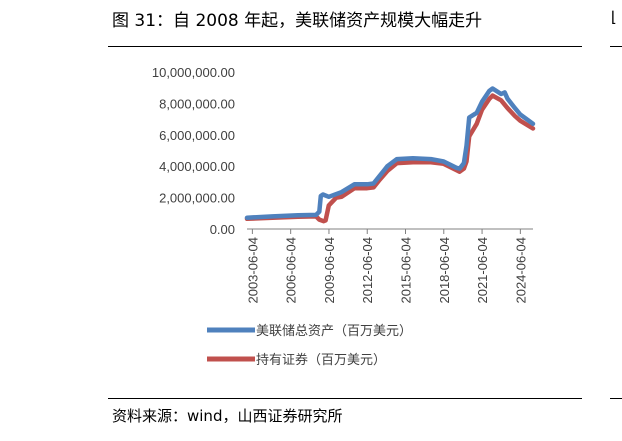 Image resolution: width=622 pixels, height=441 pixels. What do you see at coordinates (482, 270) in the screenshot?
I see `x-tick-label: 2021-06-04` at bounding box center [482, 270].